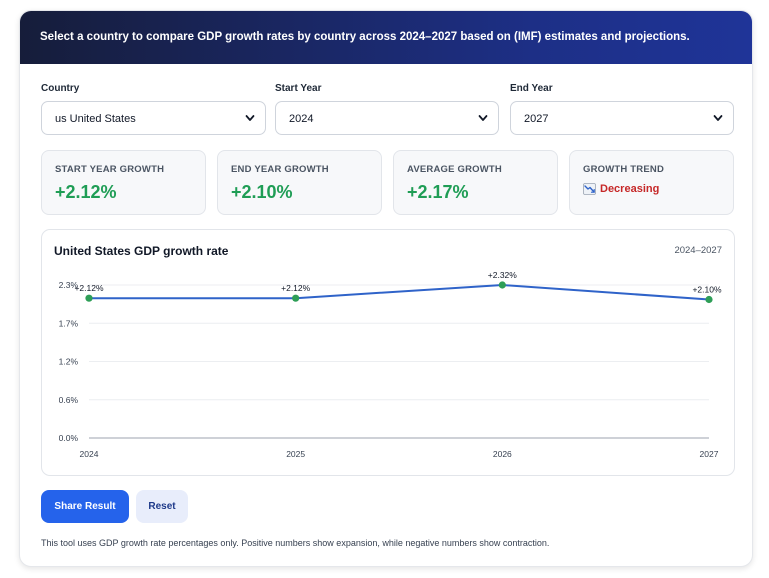 This screenshot has height=578, width=769. I want to click on average-growth-value: +2.17%, so click(438, 192).